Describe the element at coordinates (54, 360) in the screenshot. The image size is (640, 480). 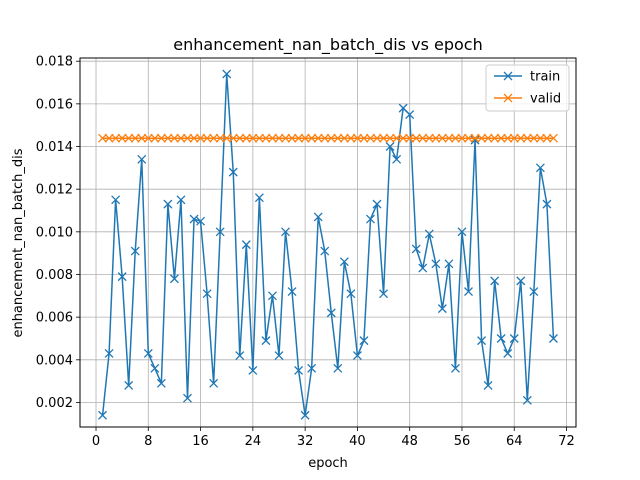
I see `y-tick-label: 0.004` at that location.